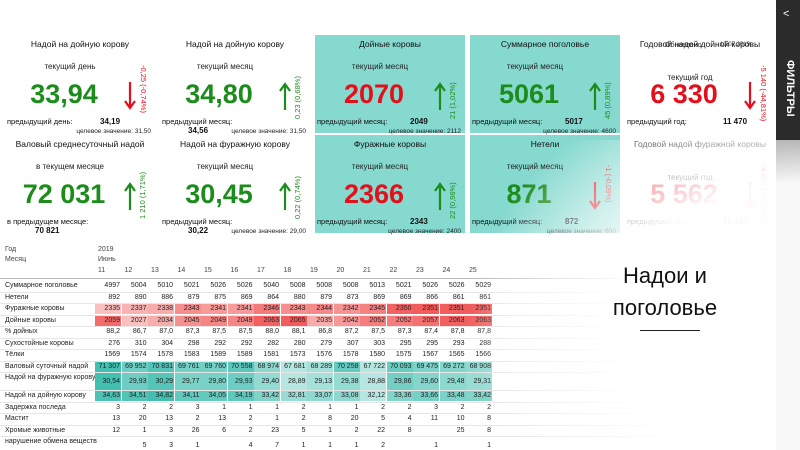  What do you see at coordinates (297, 197) in the screenshot?
I see `card-change: 0,22 (0,74%)` at bounding box center [297, 197].